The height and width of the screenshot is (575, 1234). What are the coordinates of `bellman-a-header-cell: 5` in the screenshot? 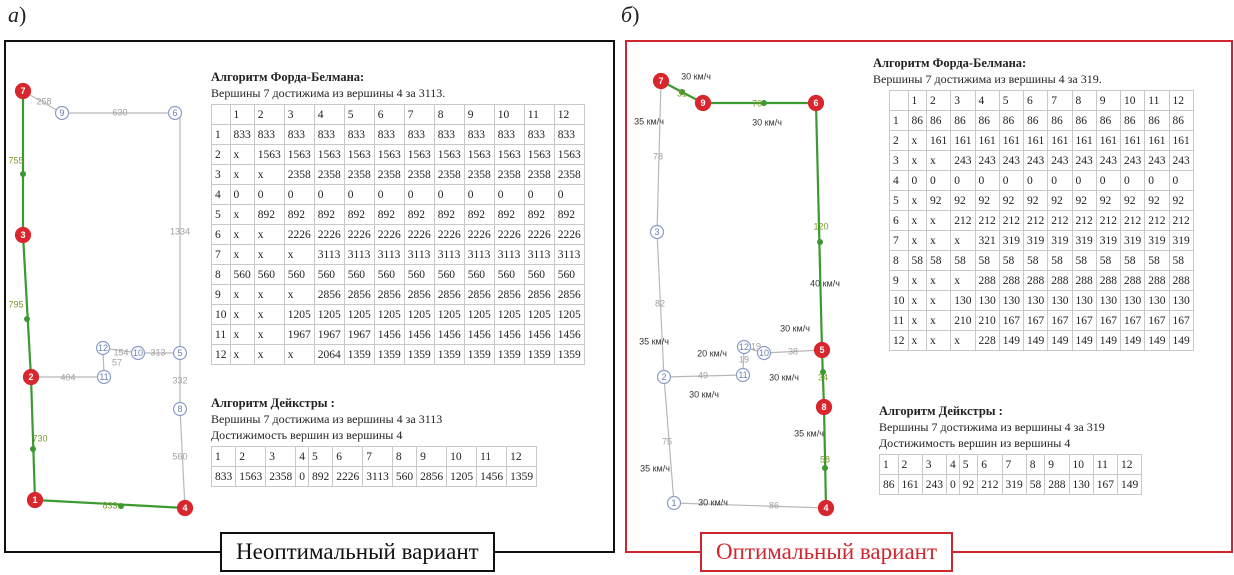 It's located at (359, 114).